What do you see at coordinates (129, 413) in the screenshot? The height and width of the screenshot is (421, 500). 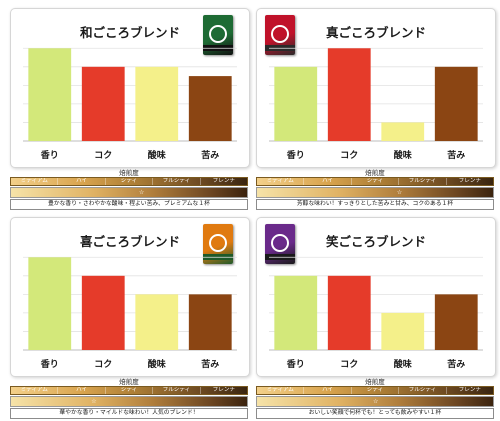 I see `blend-description: 華やかな香り・マイルドな味わい！人気のブレンド！` at bounding box center [129, 413].